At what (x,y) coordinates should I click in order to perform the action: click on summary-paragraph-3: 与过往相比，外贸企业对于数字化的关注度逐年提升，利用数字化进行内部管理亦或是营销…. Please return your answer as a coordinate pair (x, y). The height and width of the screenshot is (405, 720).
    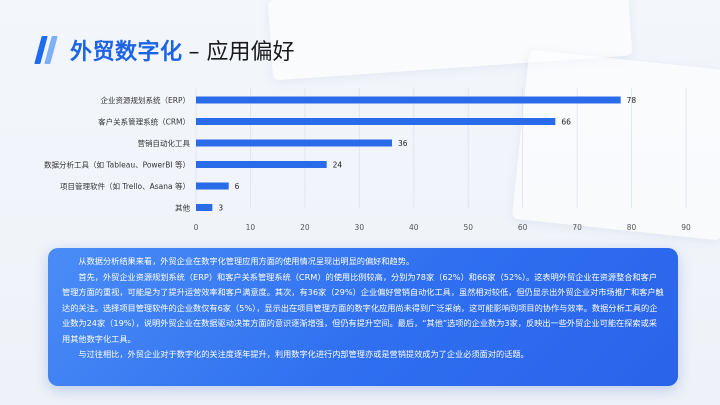
    Looking at the image, I should click on (303, 354).